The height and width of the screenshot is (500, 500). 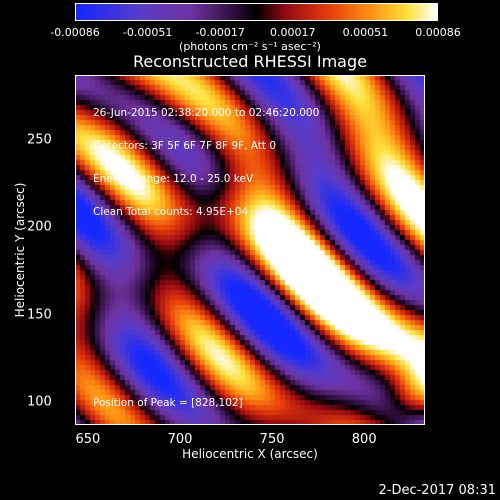 I want to click on annotation-detectors: Detectors: 3F 5F 6F 7F 8F 9F, Att 0, so click(x=185, y=146).